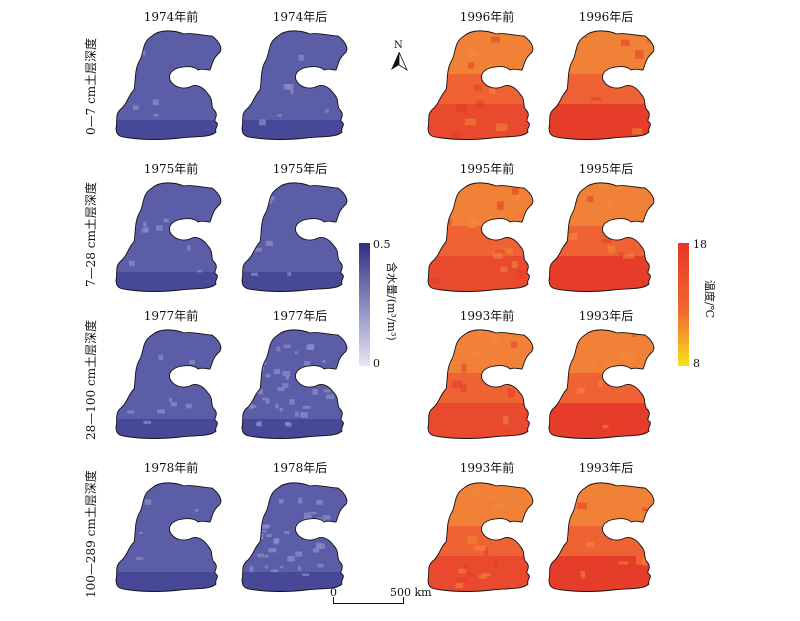  I want to click on scale-bar: 0 500 km, so click(400, 599).